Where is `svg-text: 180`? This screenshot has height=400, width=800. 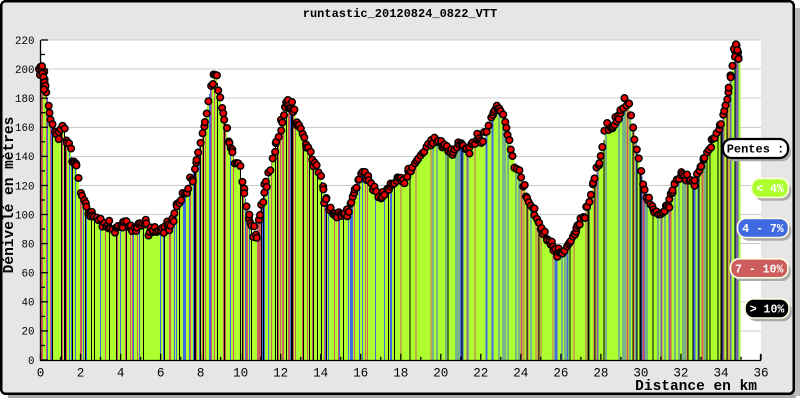
svg-text: 180 is located at coordinates (24, 100).